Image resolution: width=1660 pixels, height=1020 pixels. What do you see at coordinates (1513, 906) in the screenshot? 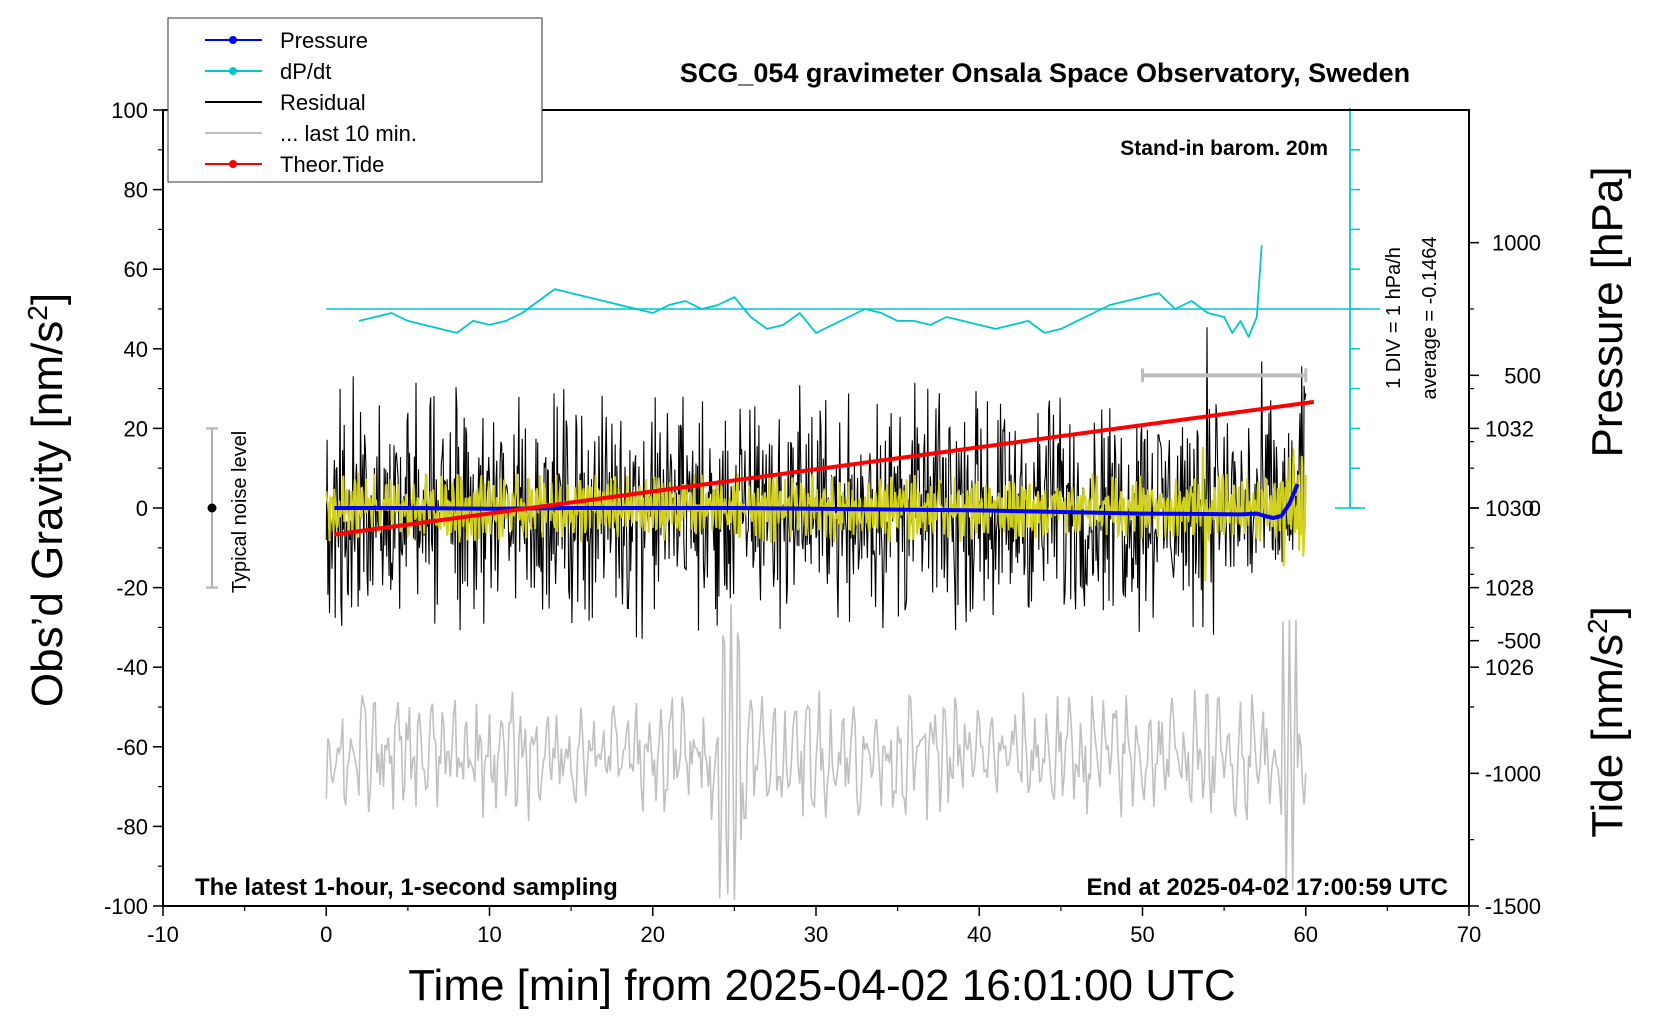
I see `tide-tick-label: -1500` at bounding box center [1513, 906].